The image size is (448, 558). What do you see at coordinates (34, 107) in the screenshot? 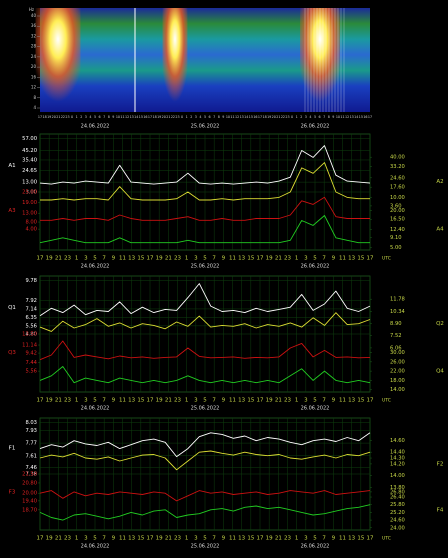
I see `y-tick-label: 4` at bounding box center [34, 107].